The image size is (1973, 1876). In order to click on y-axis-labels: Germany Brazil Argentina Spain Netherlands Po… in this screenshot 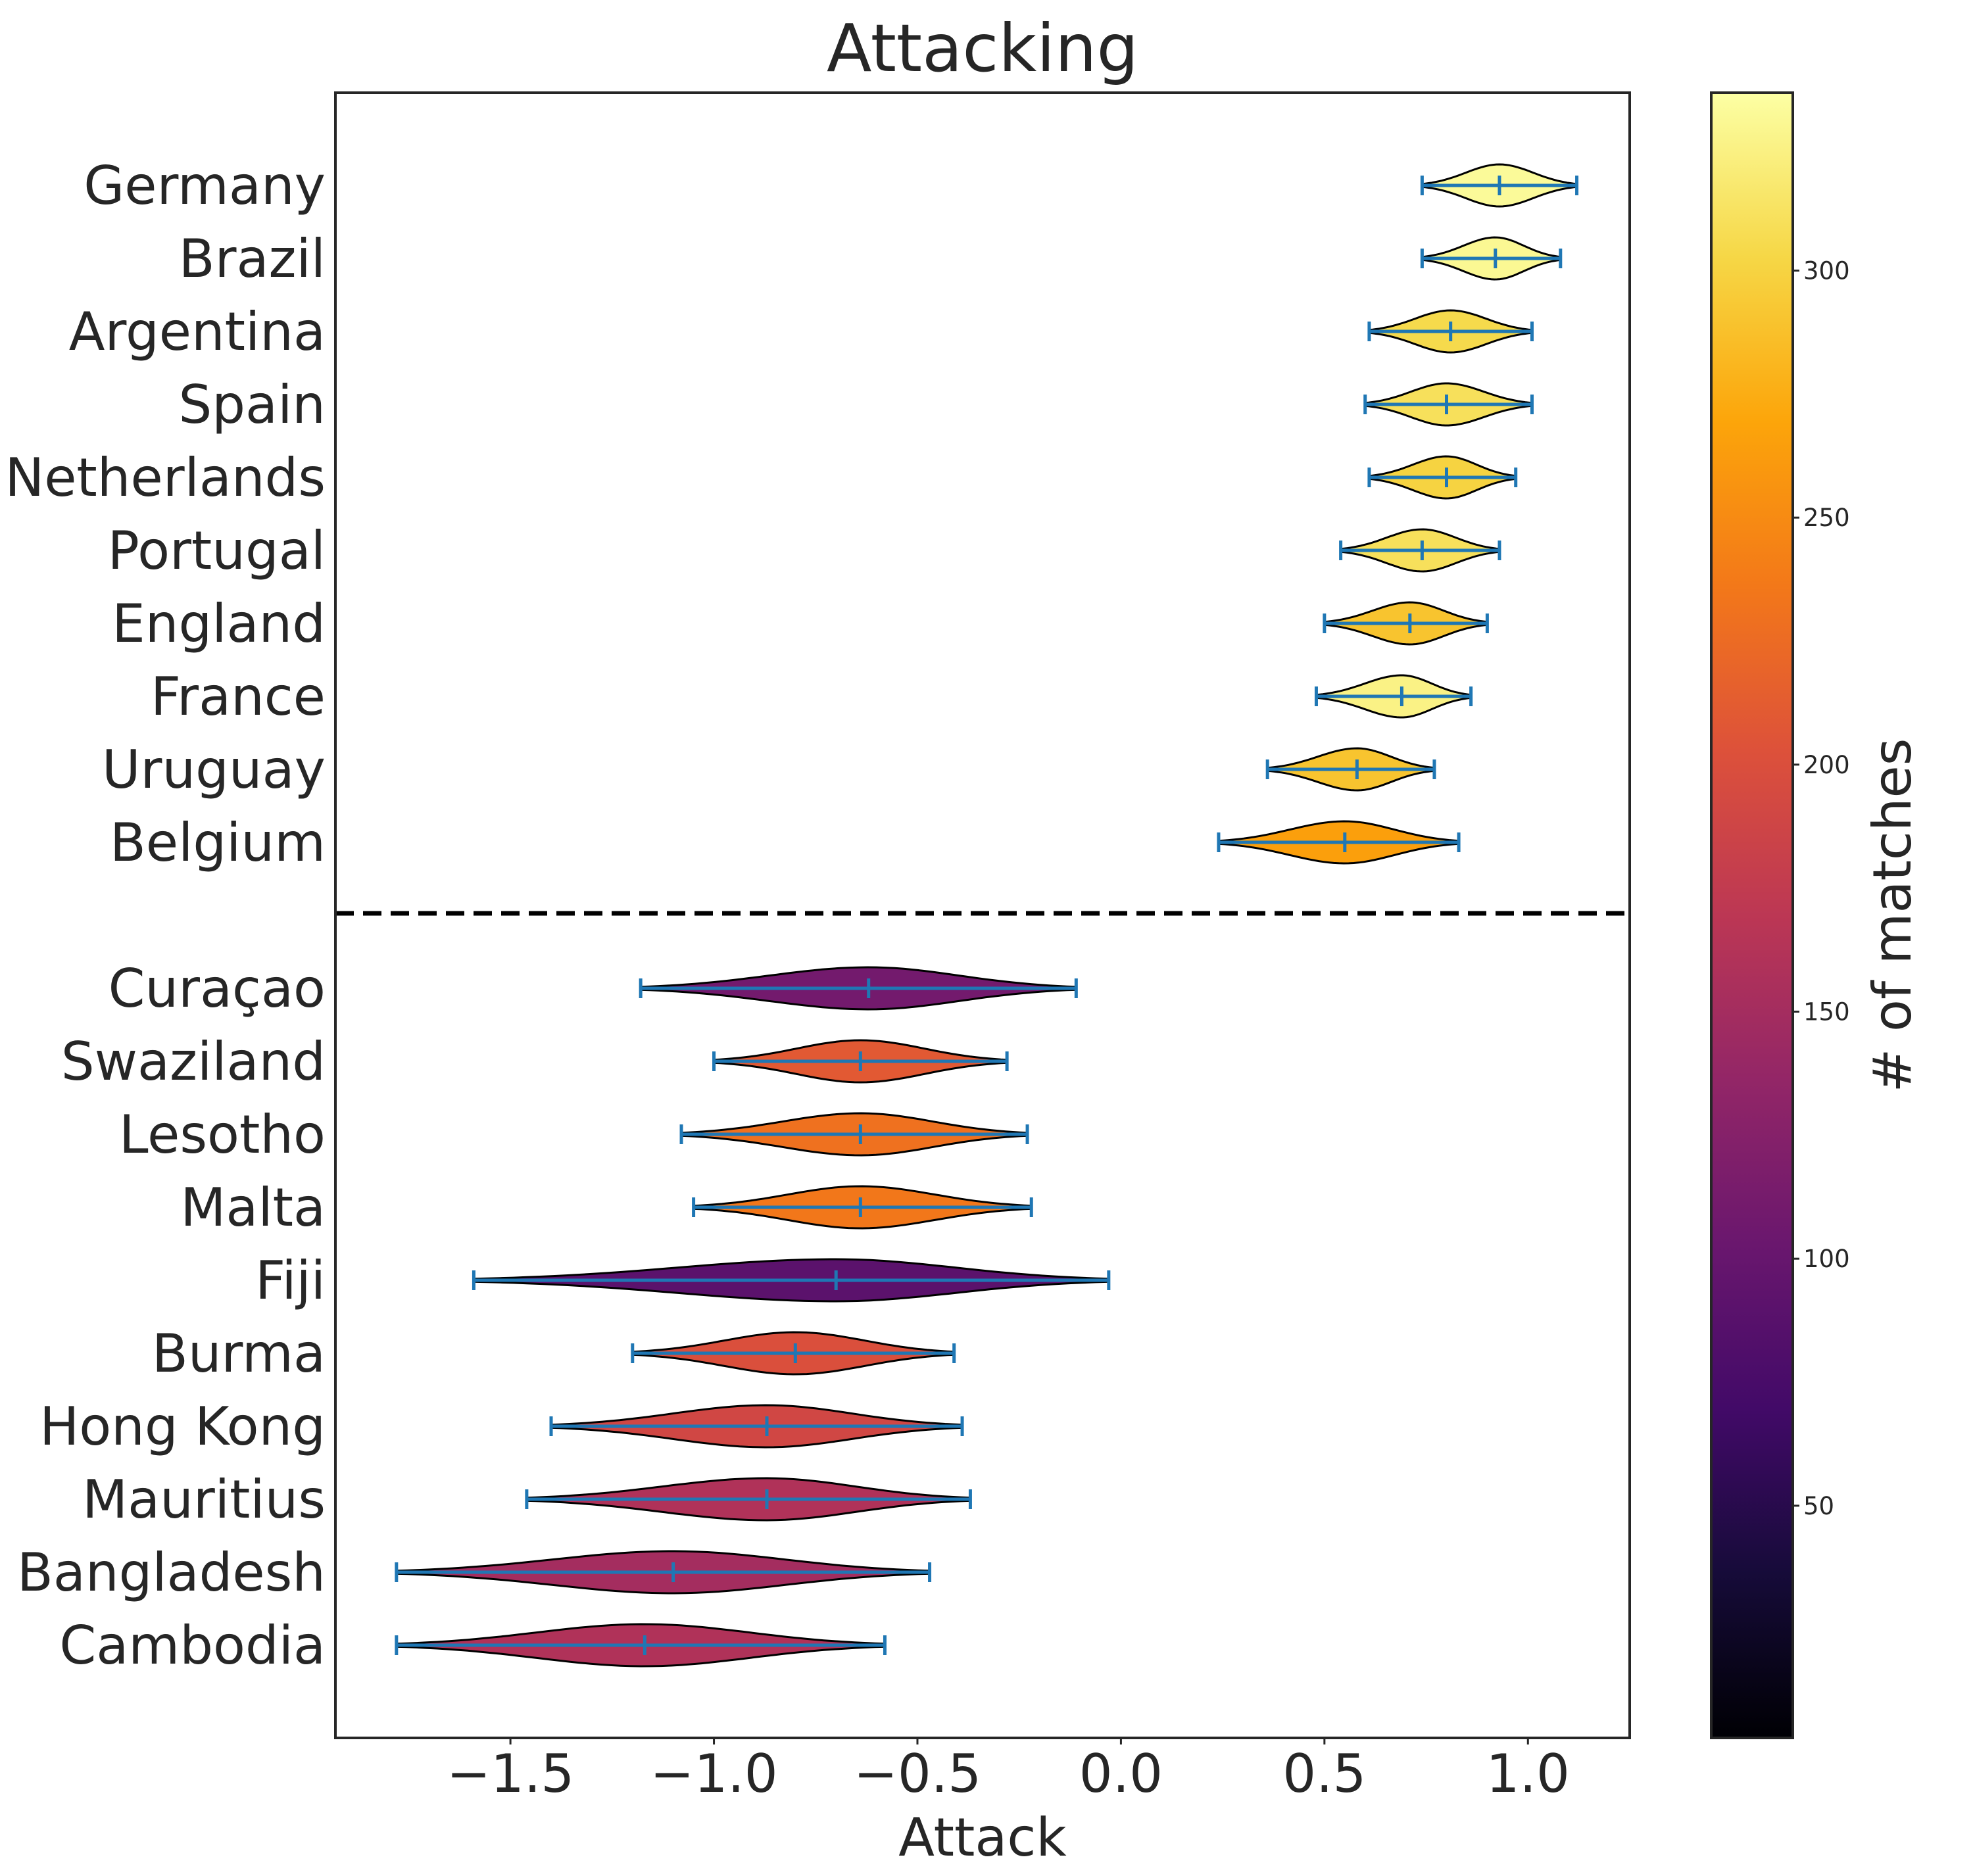, I will do `click(165, 915)`.